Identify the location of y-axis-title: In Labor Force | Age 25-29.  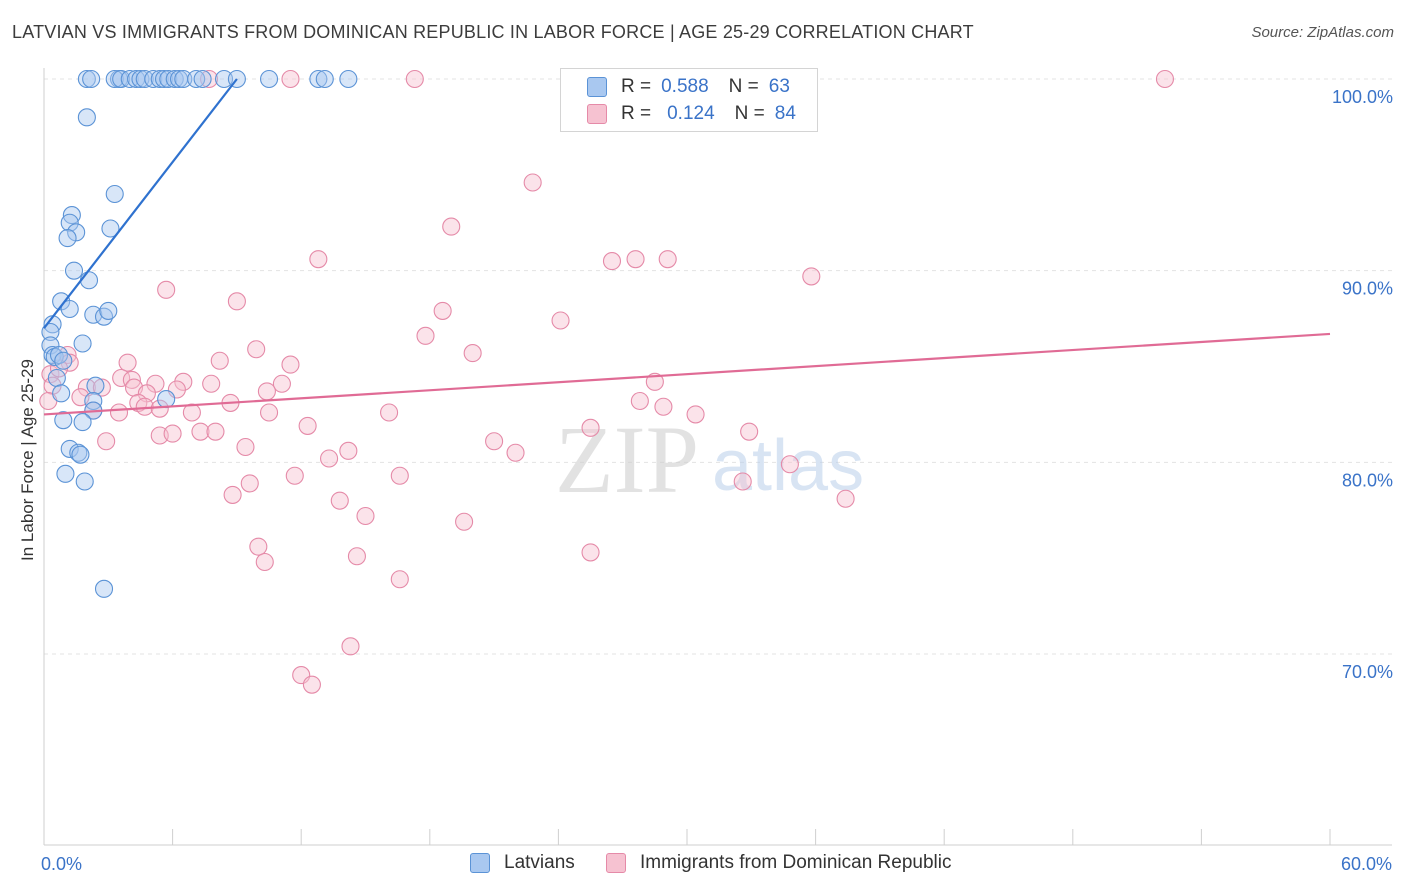
(27, 460).